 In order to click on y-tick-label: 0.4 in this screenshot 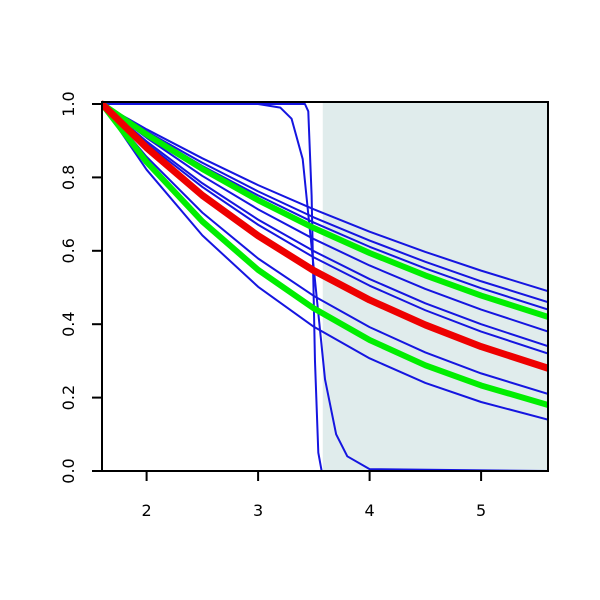, I will do `click(68, 323)`.